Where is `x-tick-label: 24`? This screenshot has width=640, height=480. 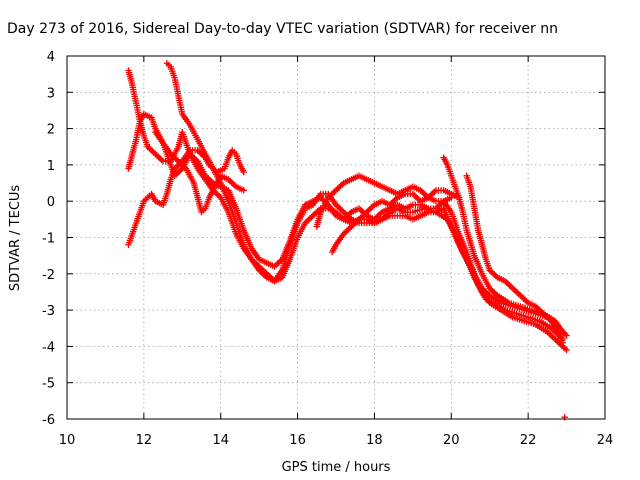 x-tick-label: 24 is located at coordinates (605, 440).